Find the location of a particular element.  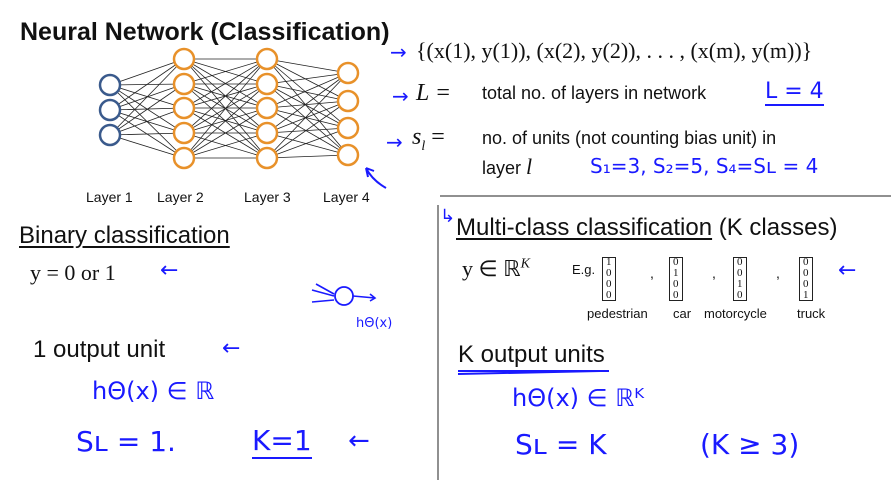

multi-output-heading: K output units is located at coordinates (533, 356).